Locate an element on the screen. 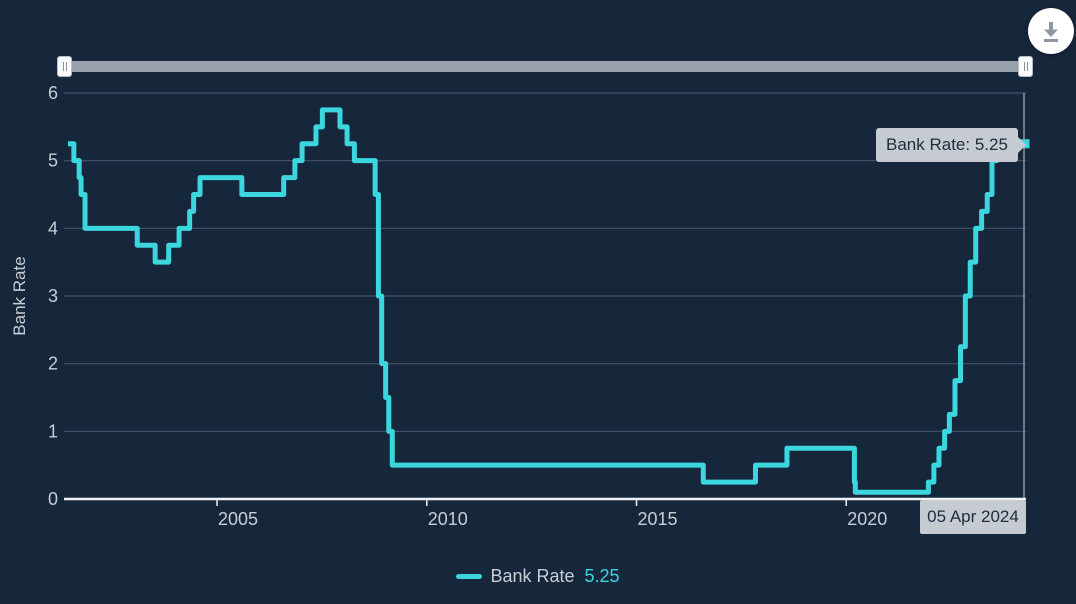 The width and height of the screenshot is (1076, 604). y-axis-tick-label: 2 is located at coordinates (53, 364).